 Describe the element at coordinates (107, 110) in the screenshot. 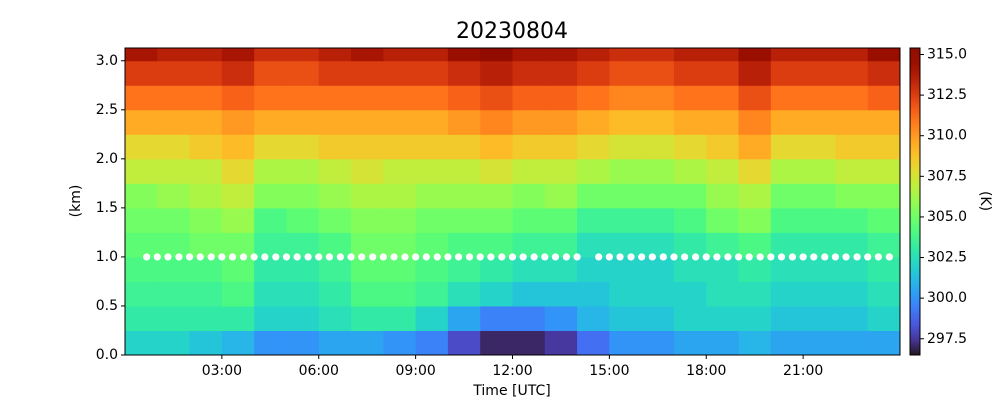

I see `y-tick-label: 2.5` at that location.